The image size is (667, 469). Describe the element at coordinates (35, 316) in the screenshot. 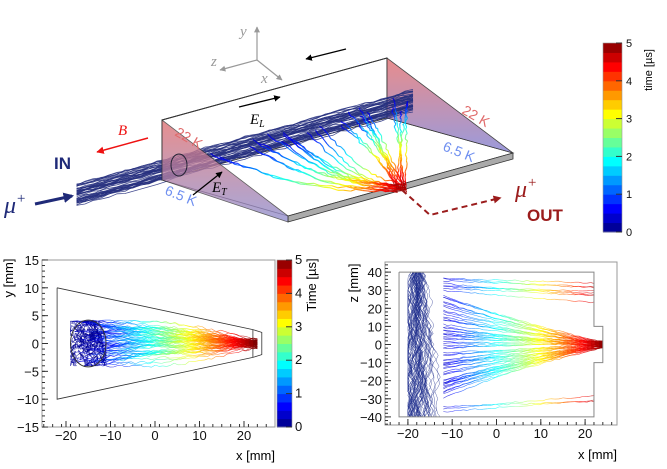

I see `y-tick-label: 5` at that location.